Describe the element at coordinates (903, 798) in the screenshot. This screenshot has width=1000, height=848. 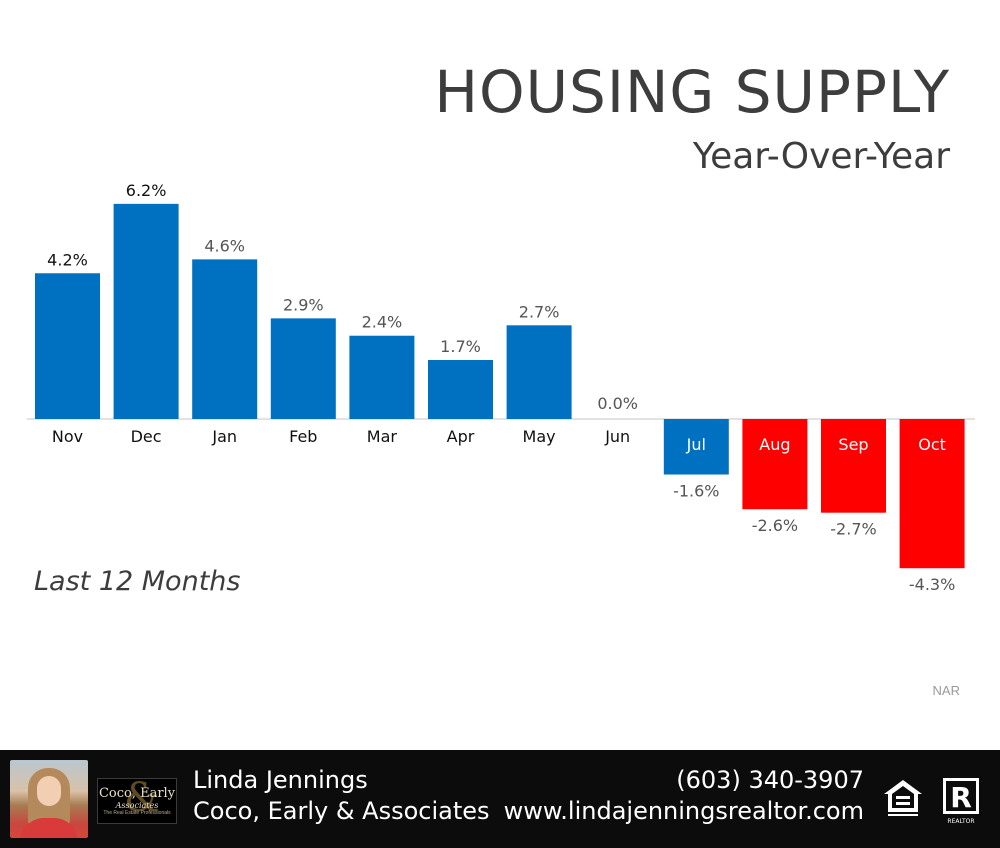
I see `equal-housing-opportunity-icon` at that location.